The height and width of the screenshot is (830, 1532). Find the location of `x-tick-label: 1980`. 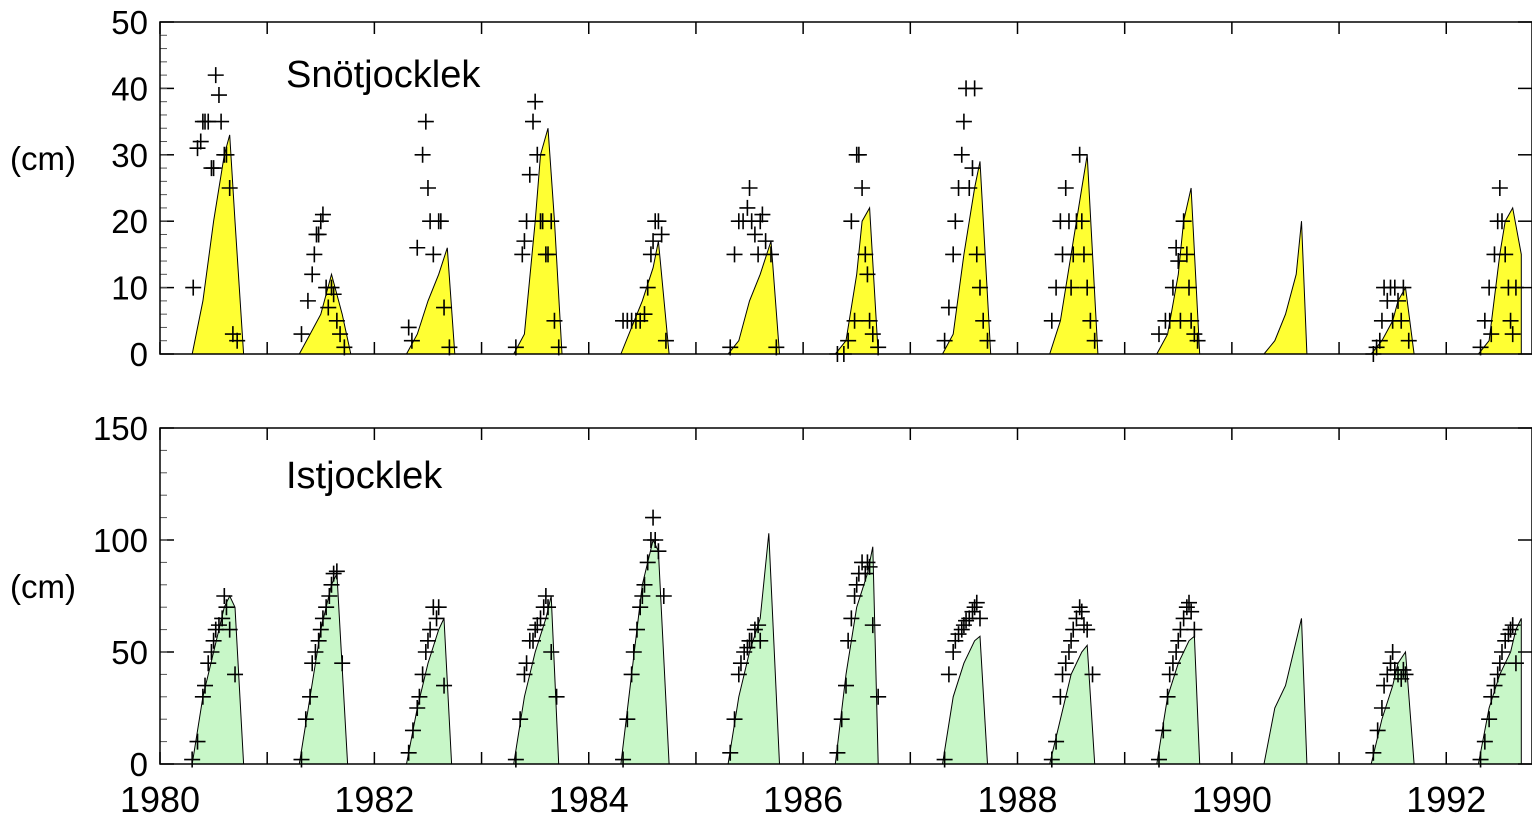

x-tick-label: 1980 is located at coordinates (160, 799).